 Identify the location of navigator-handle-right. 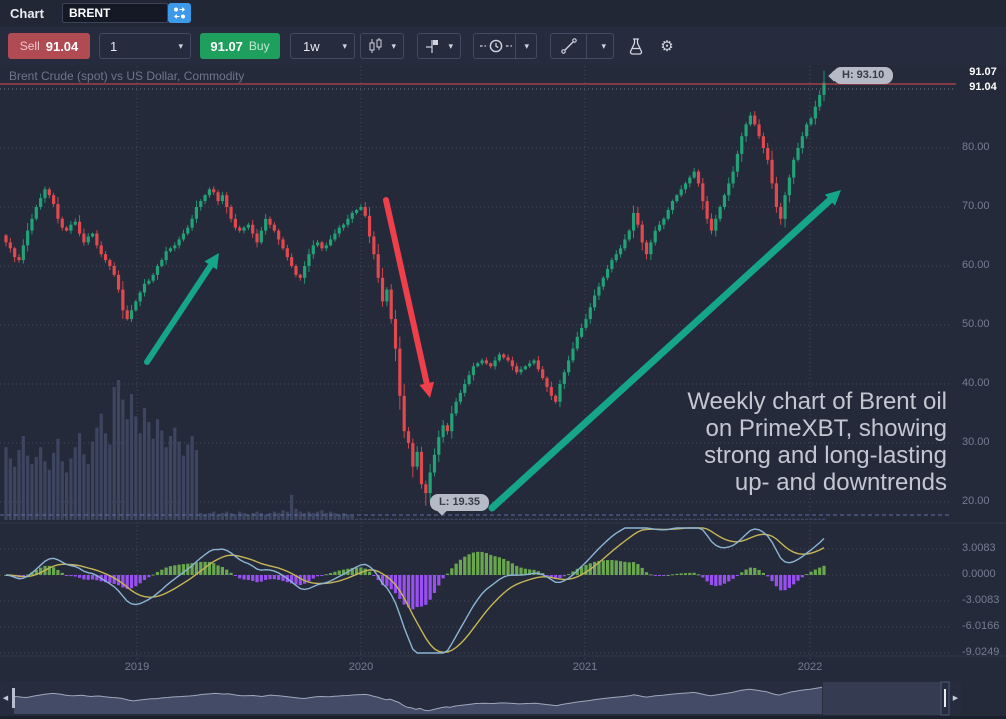
(945, 698).